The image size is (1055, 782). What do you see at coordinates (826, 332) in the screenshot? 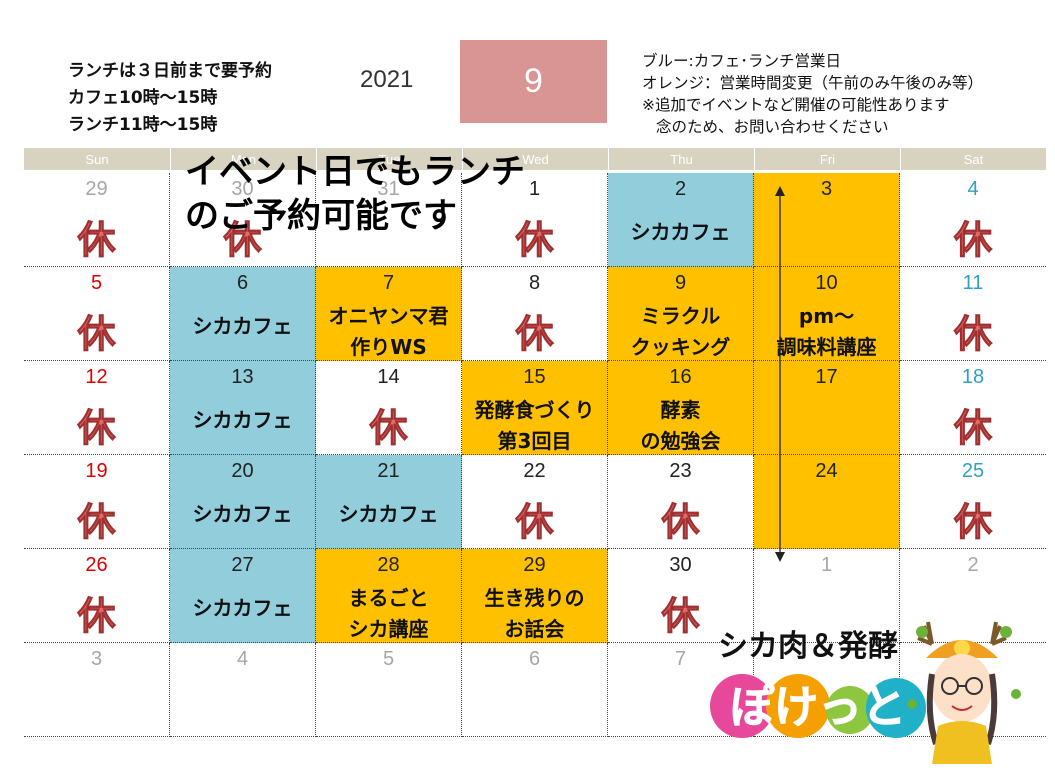
I see `event-label: pm～ 調味料講座` at bounding box center [826, 332].